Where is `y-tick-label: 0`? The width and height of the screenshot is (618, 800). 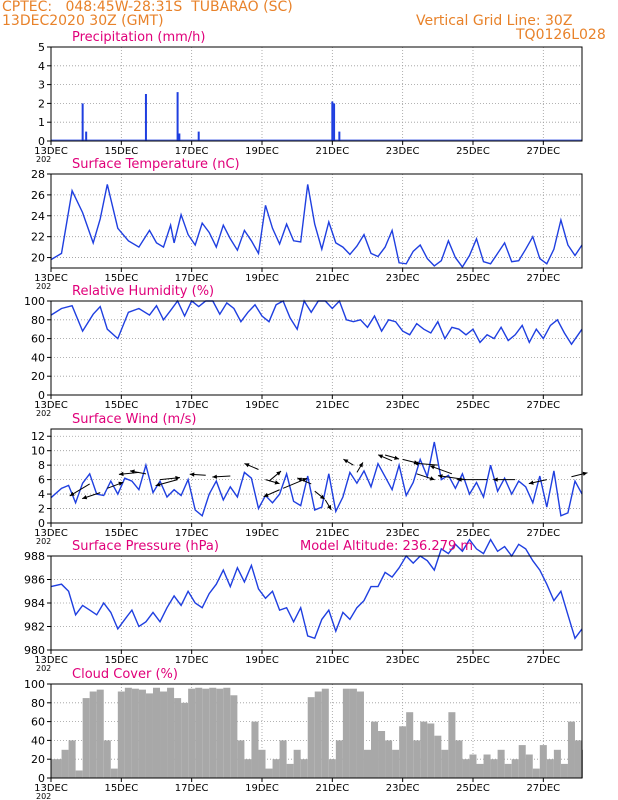
y-tick-label: 0 is located at coordinates (41, 778).